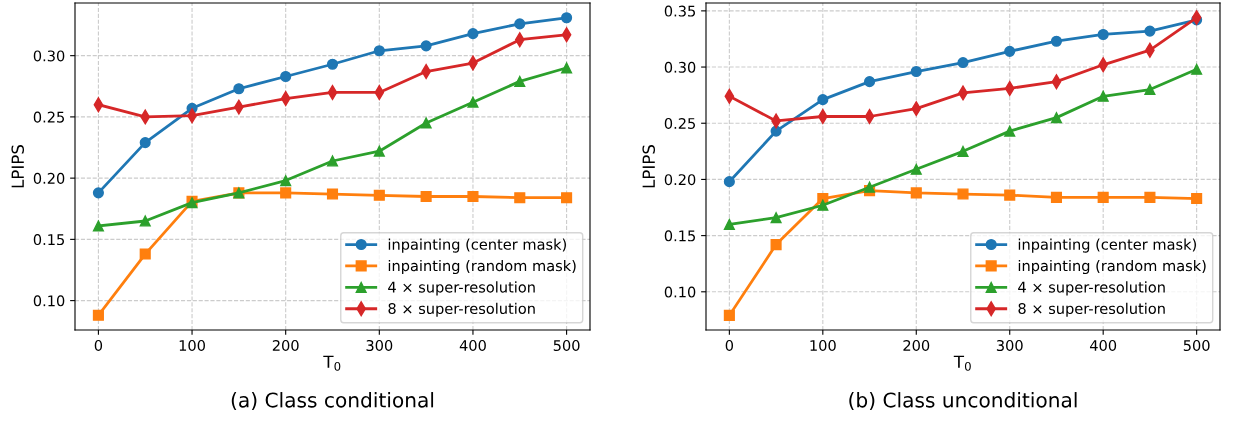 The width and height of the screenshot is (1236, 427). Describe the element at coordinates (332, 401) in the screenshot. I see `text: (a) Class conditional` at that location.